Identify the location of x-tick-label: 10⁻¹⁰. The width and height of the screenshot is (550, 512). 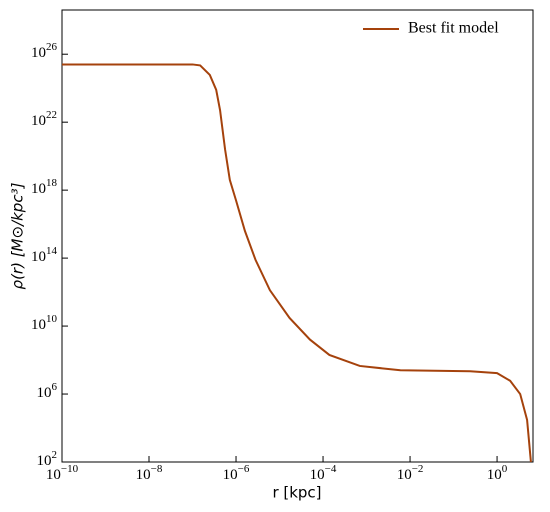
(62, 473).